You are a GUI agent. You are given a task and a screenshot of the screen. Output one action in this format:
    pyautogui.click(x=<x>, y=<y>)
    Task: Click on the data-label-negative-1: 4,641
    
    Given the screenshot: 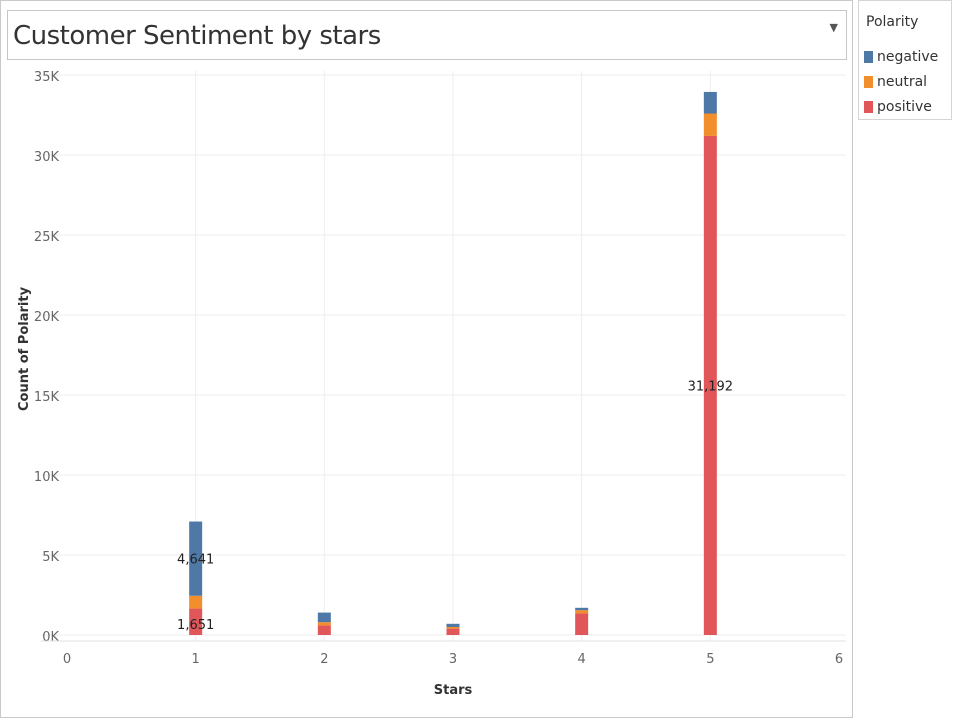 What is the action you would take?
    pyautogui.click(x=195, y=560)
    